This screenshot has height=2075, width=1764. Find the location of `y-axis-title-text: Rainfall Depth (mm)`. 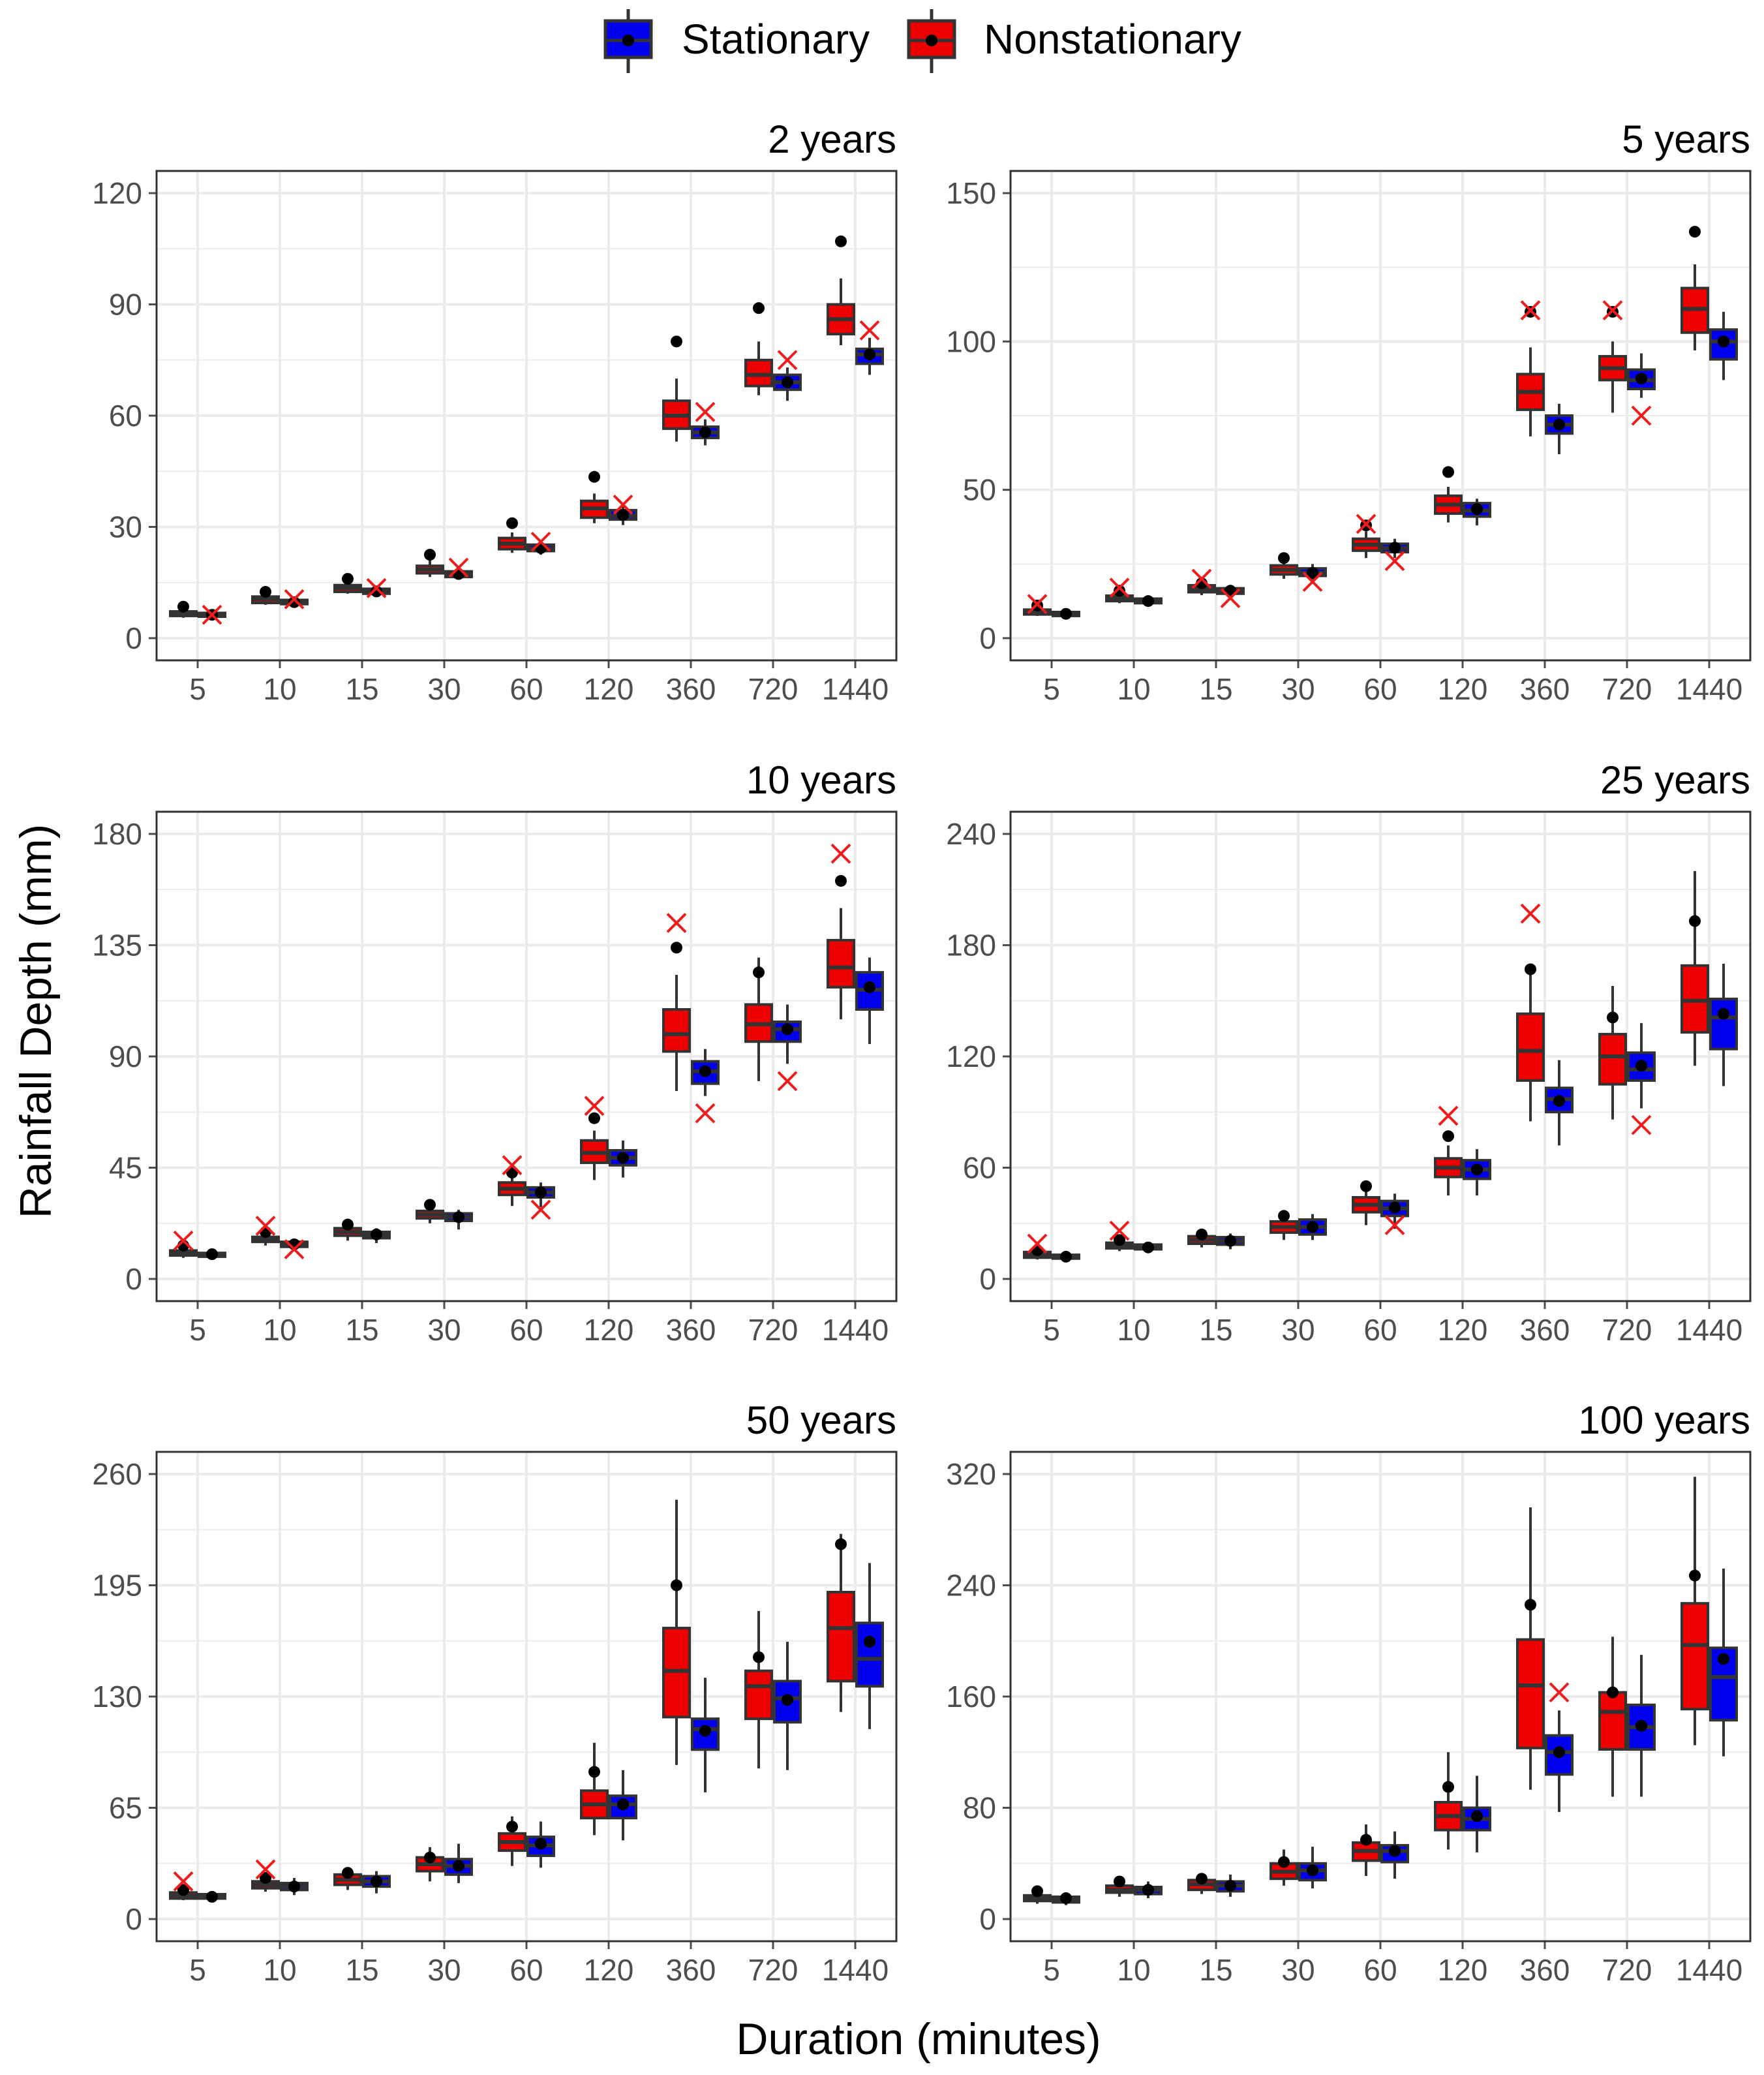

y-axis-title-text: Rainfall Depth (mm) is located at coordinates (36, 1022).